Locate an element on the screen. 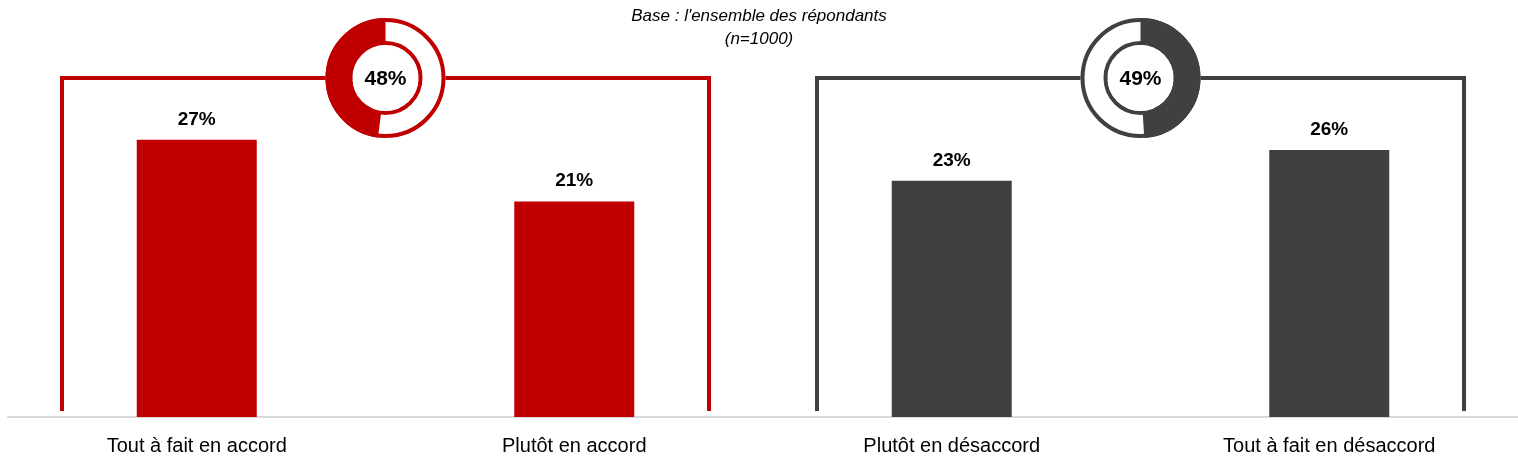 The width and height of the screenshot is (1518, 464). x-tick-label: Tout à fait en accord is located at coordinates (196, 445).